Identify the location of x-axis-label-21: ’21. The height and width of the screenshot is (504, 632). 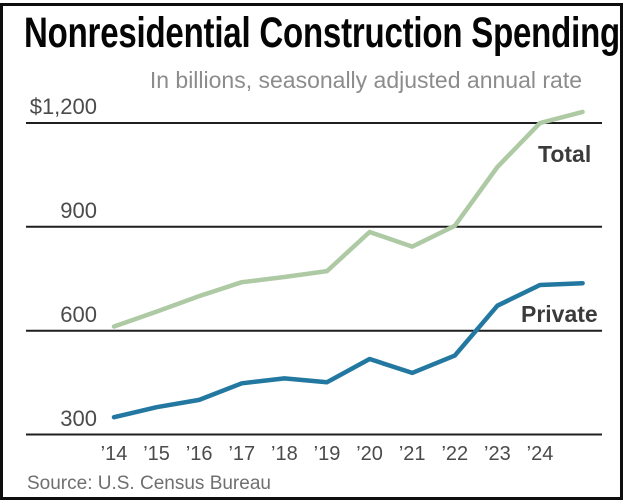
(412, 454).